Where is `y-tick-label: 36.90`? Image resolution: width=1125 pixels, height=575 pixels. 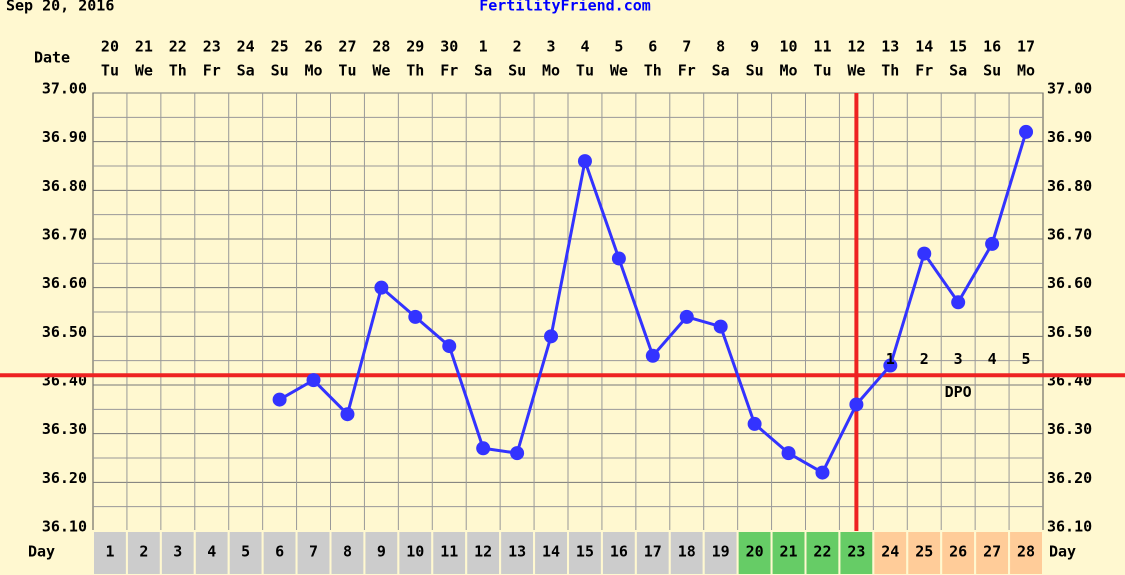 y-tick-label: 36.90 is located at coordinates (64, 137).